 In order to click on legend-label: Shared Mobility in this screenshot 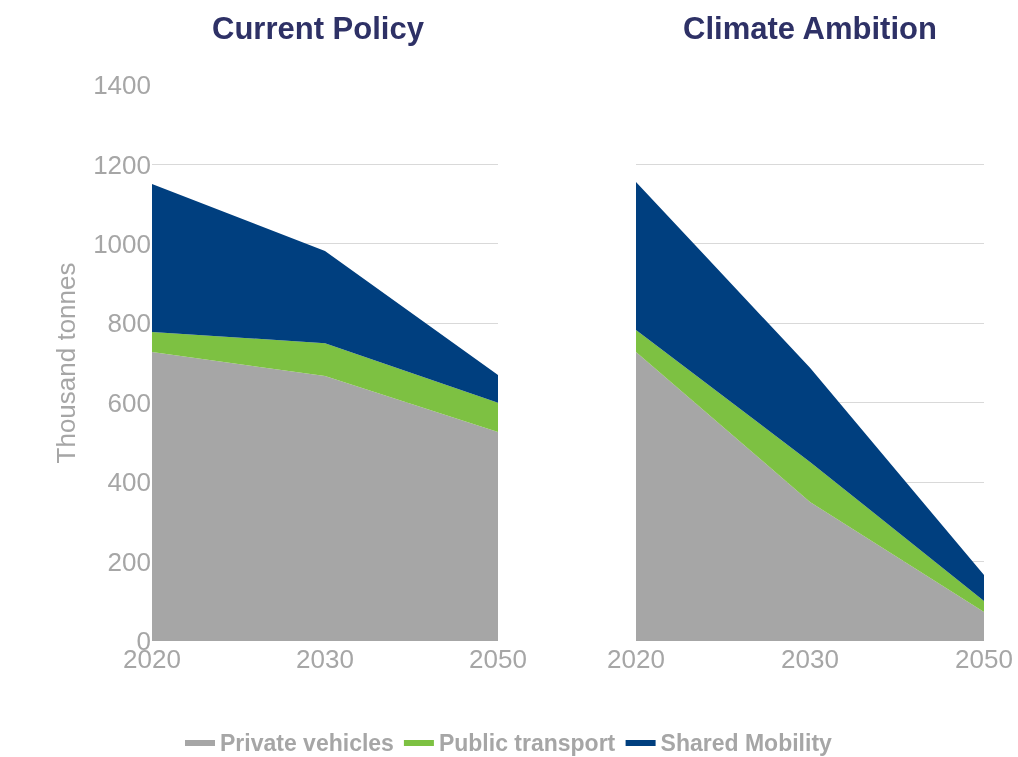, I will do `click(746, 742)`.